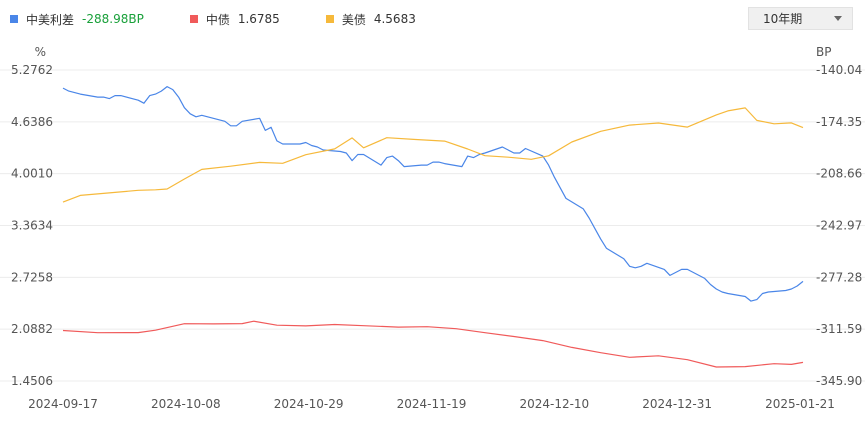 The height and width of the screenshot is (428, 865). I want to click on y-right-tick-label: -242.97, so click(839, 226).